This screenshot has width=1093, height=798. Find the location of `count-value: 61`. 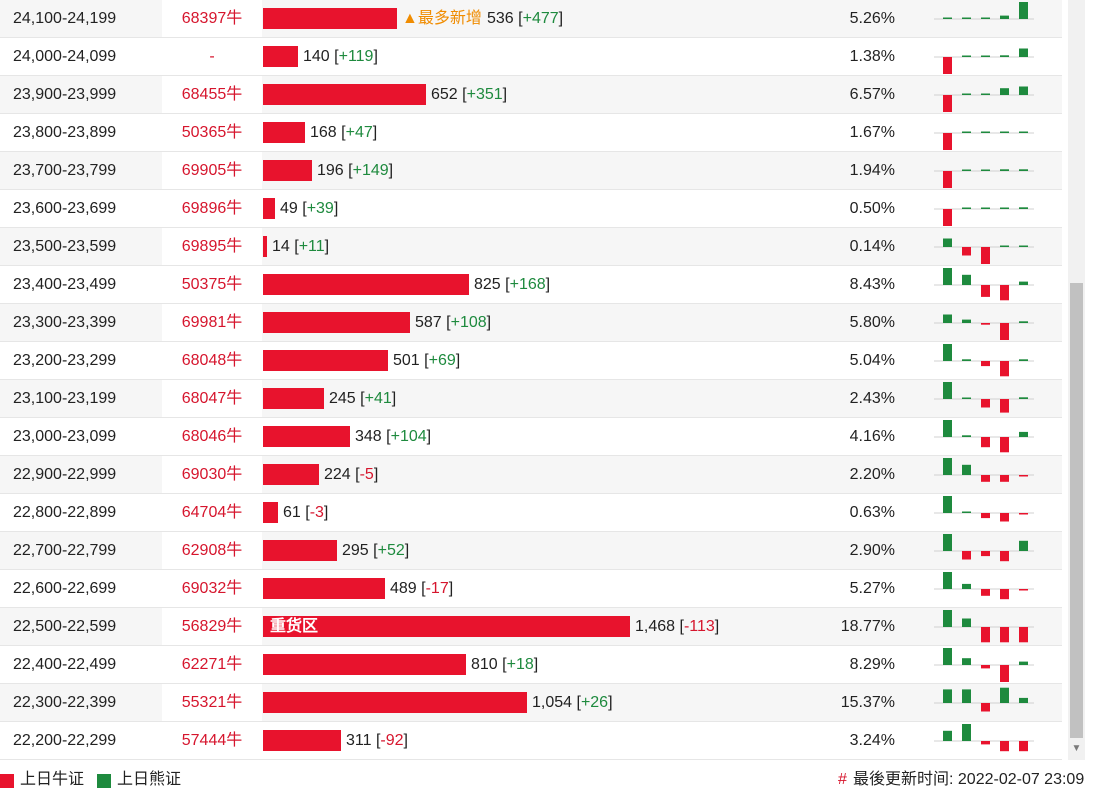

count-value: 61 is located at coordinates (292, 512).